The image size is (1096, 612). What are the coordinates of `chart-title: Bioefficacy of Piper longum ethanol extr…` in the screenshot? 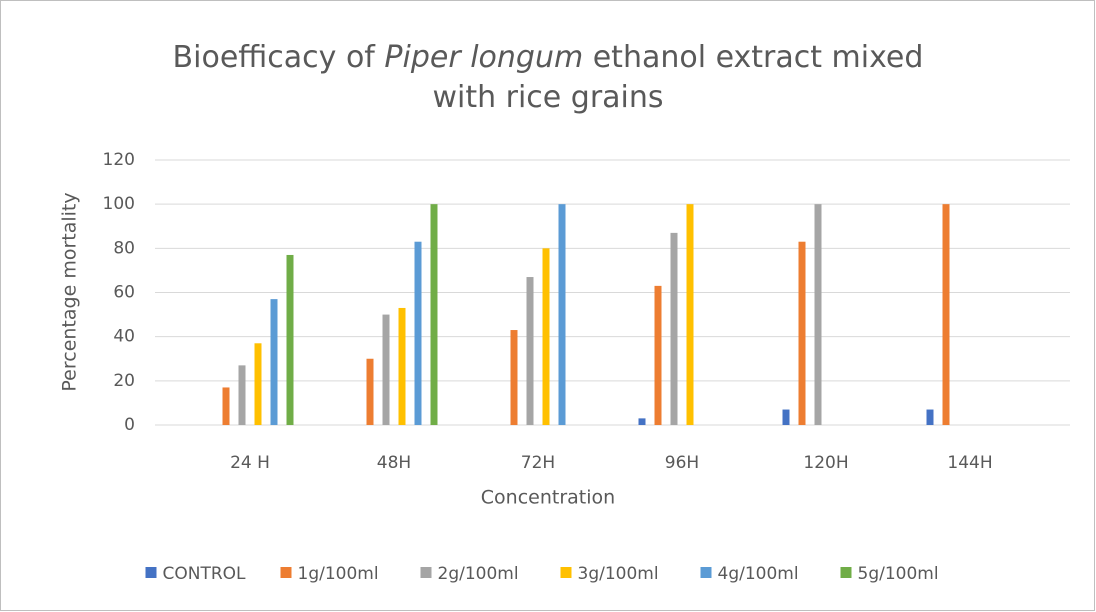 It's located at (548, 77).